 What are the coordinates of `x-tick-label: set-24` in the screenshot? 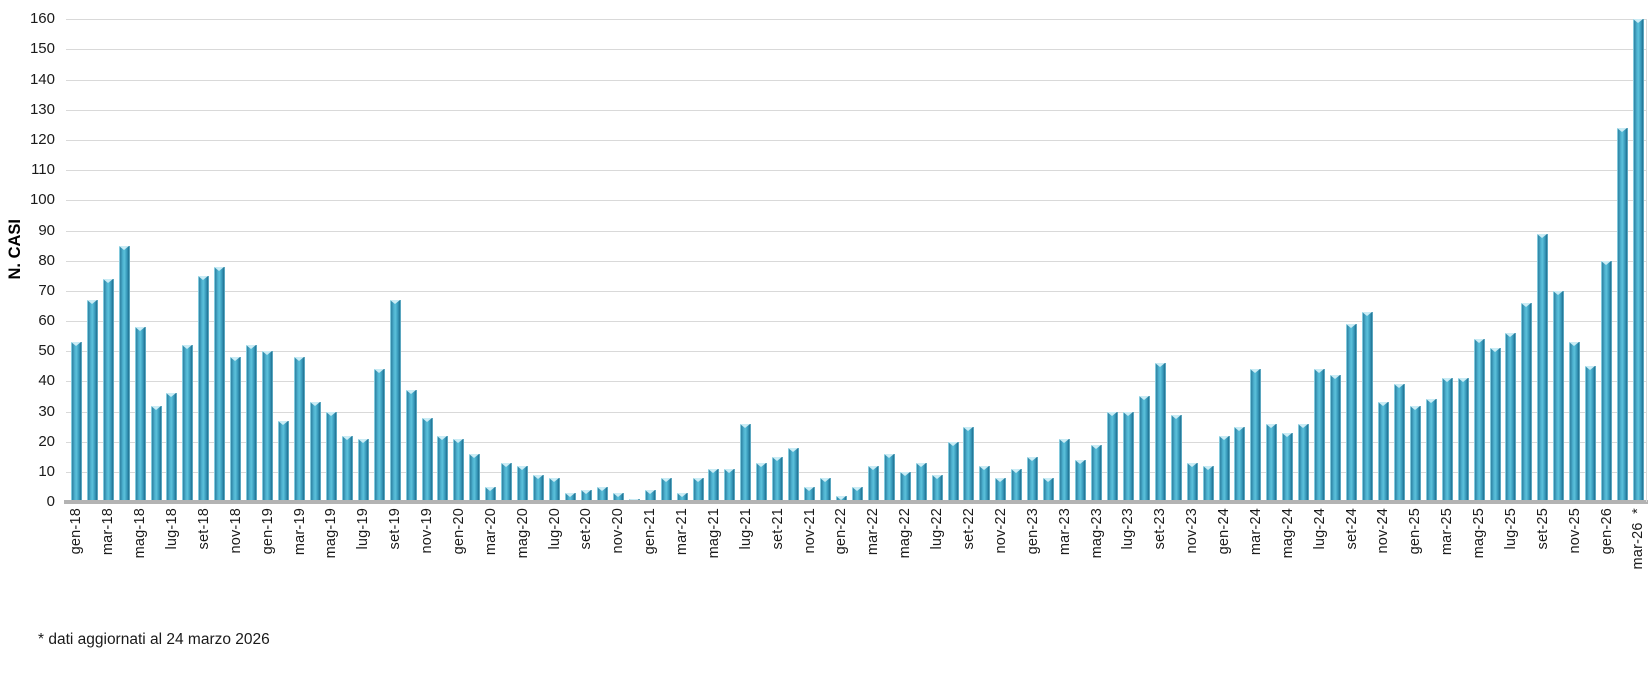 It's located at (1351, 529).